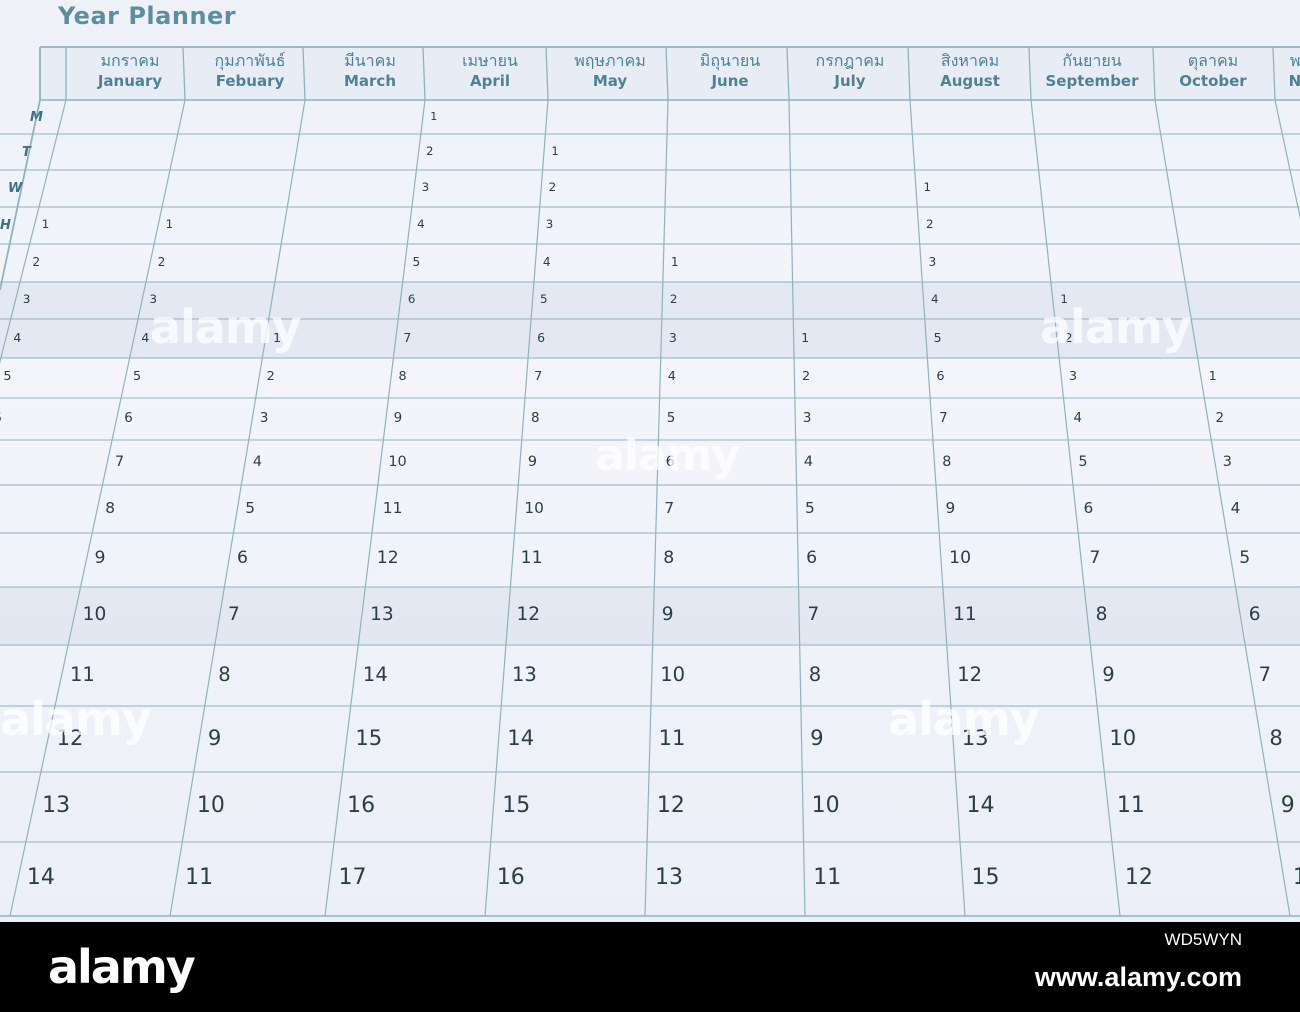 This screenshot has height=1012, width=1300. I want to click on day-number: 17, so click(352, 877).